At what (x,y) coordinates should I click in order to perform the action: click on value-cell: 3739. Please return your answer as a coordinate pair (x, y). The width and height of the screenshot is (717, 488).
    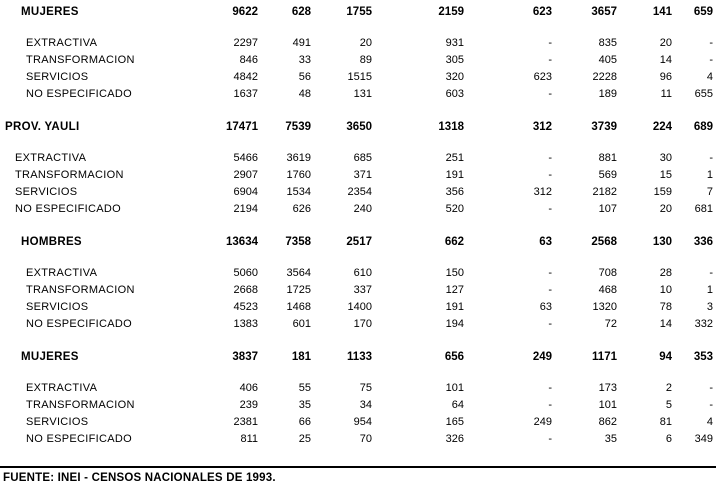
    Looking at the image, I should click on (604, 127).